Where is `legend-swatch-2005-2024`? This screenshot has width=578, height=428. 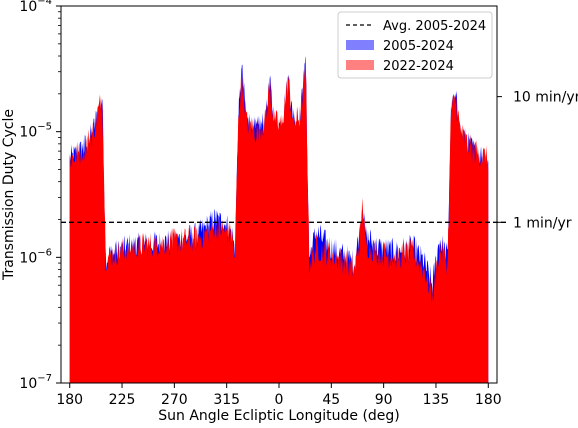 legend-swatch-2005-2024 is located at coordinates (360, 45).